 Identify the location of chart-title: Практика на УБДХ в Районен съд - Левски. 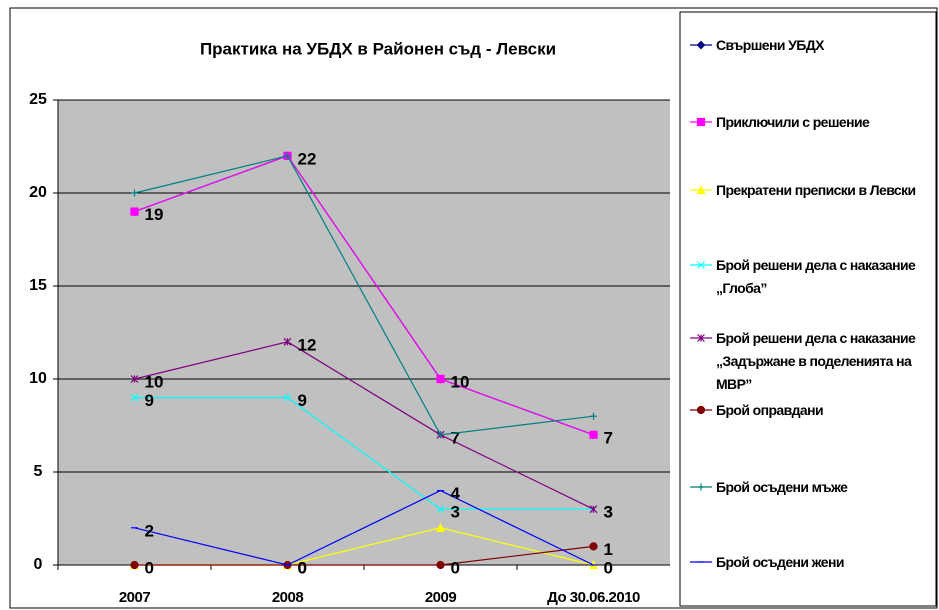
(378, 48).